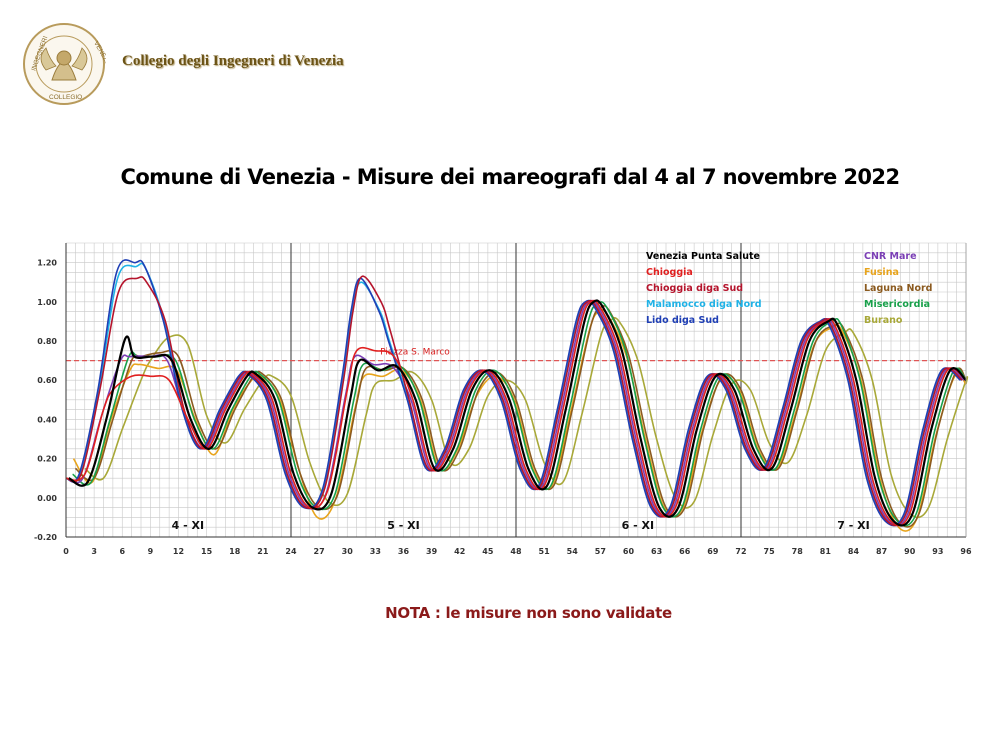 The width and height of the screenshot is (1000, 750). Describe the element at coordinates (682, 320) in the screenshot. I see `legend-entry-lido-diga-sud: Lido diga Sud` at that location.